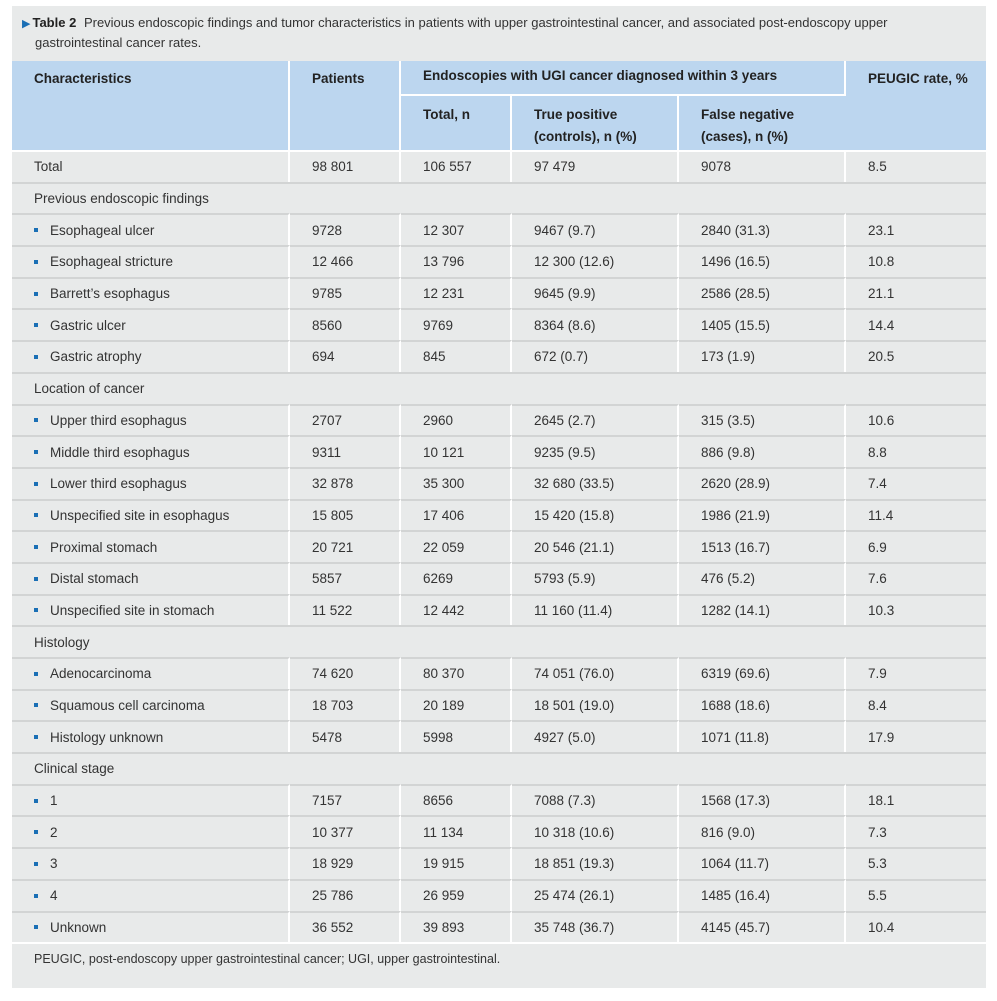  I want to click on cell-false-negative: 1513 (16.7), so click(762, 546).